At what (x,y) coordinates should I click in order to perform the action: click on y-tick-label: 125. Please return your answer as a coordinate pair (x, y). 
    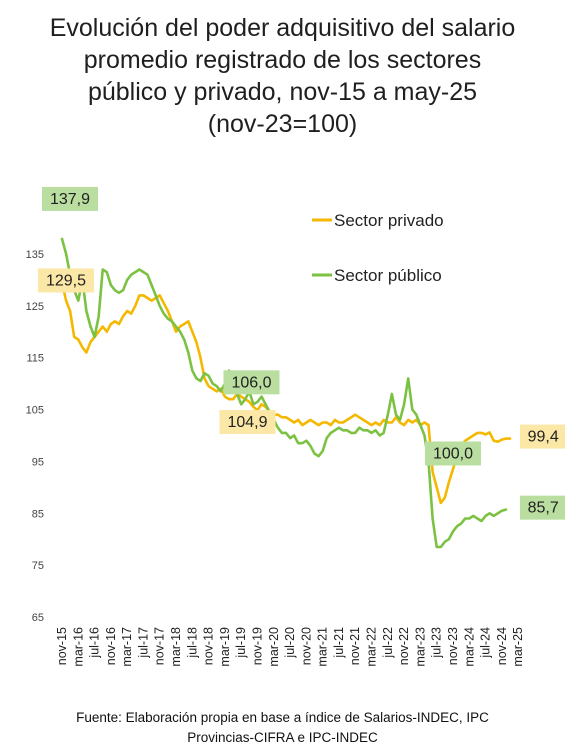
    Looking at the image, I should click on (35, 307).